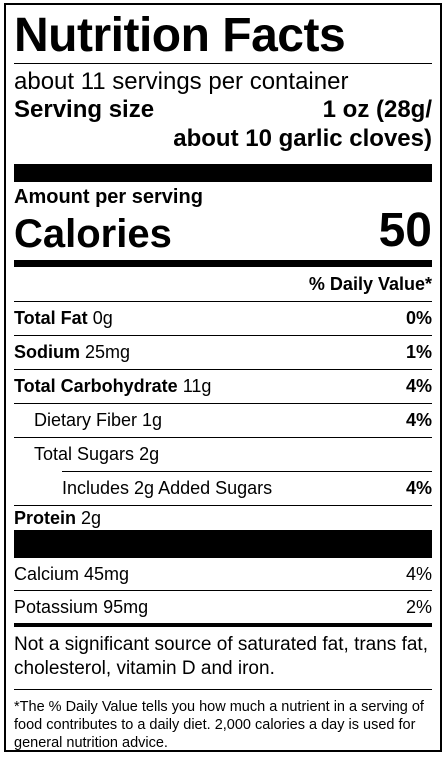 The height and width of the screenshot is (763, 442). Describe the element at coordinates (405, 230) in the screenshot. I see `calories-value: 50` at that location.